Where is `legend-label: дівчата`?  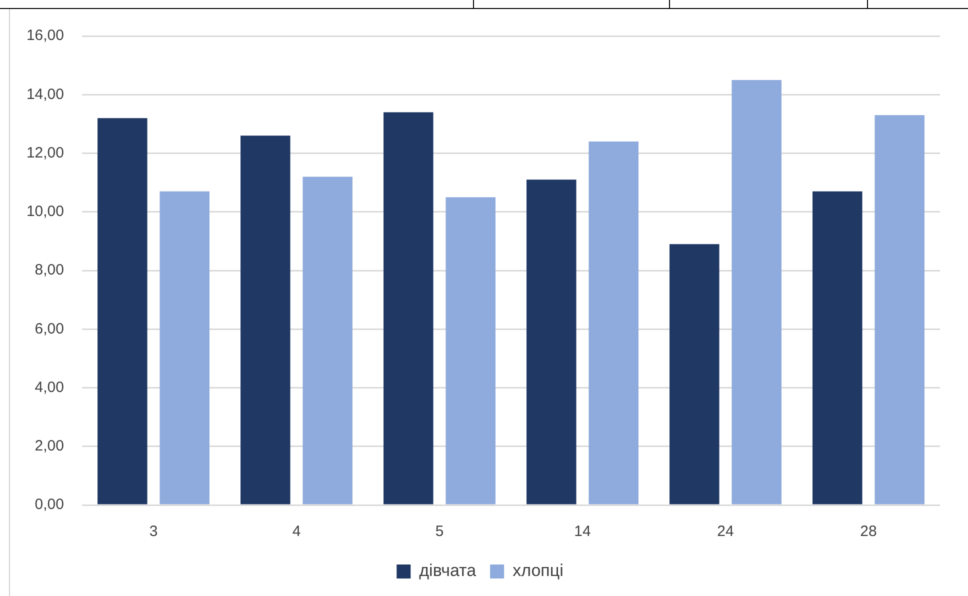 legend-label: дівчата is located at coordinates (448, 570).